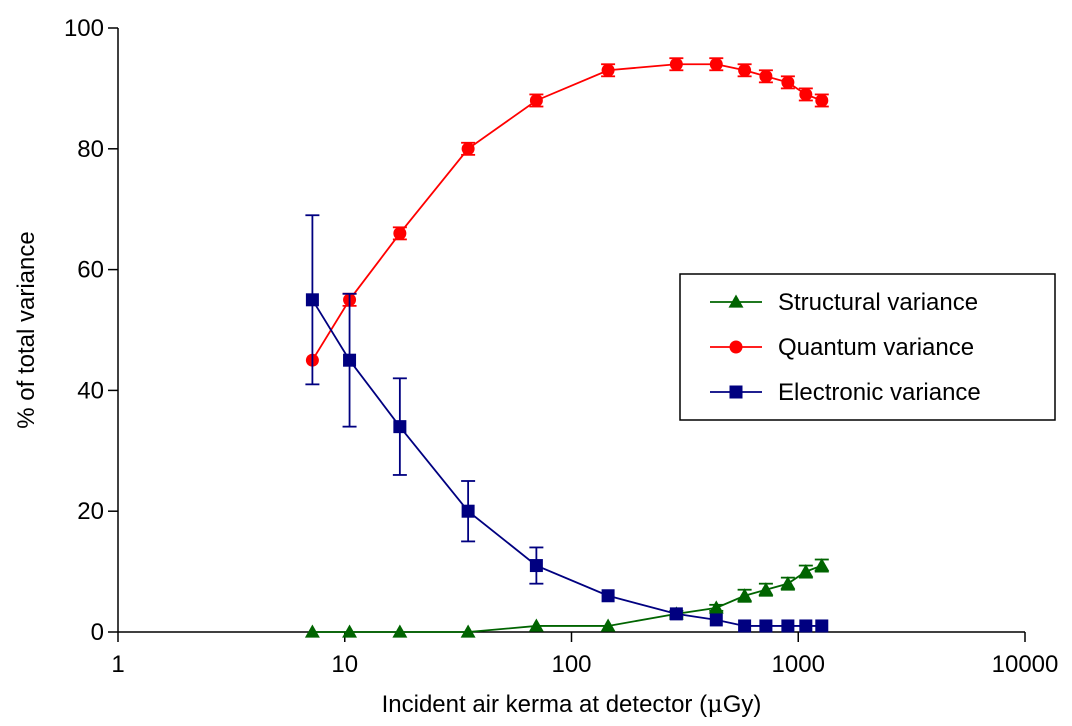 This screenshot has width=1072, height=726. What do you see at coordinates (90, 149) in the screenshot?
I see `y-tick-label: 80` at bounding box center [90, 149].